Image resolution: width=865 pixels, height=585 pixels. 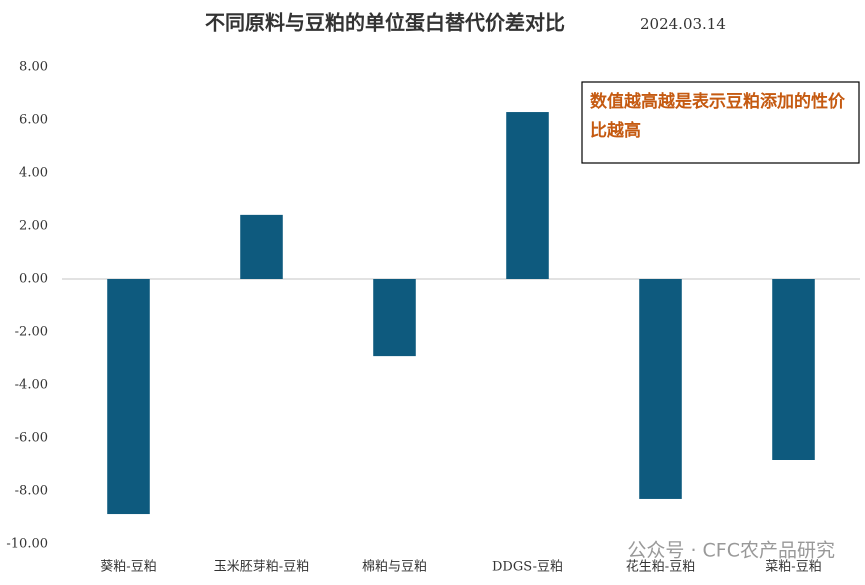 What do you see at coordinates (33, 173) in the screenshot?
I see `y-tick-label: 4.00` at bounding box center [33, 173].